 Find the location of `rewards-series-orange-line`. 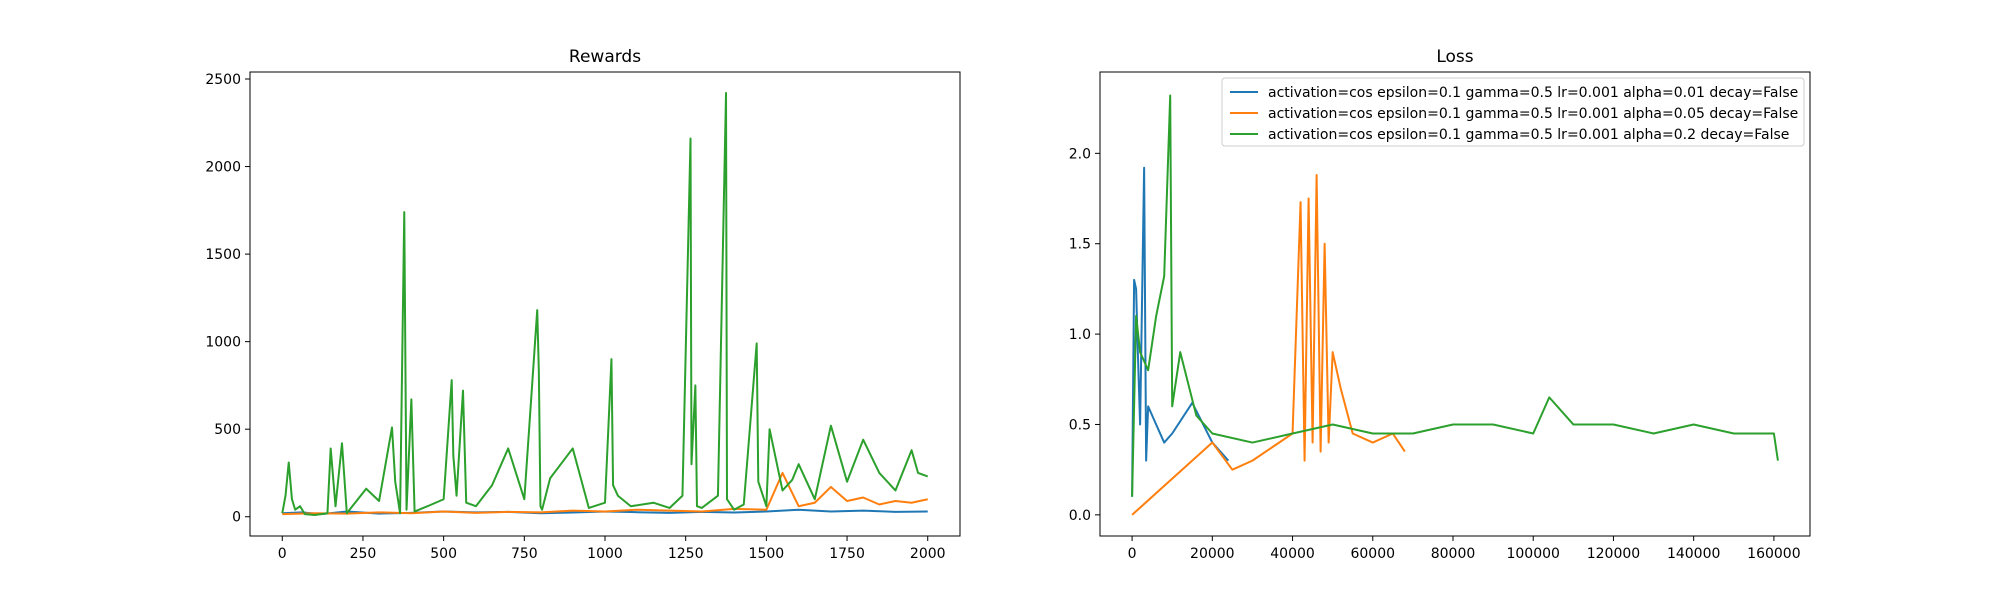

rewards-series-orange-line is located at coordinates (605, 493).